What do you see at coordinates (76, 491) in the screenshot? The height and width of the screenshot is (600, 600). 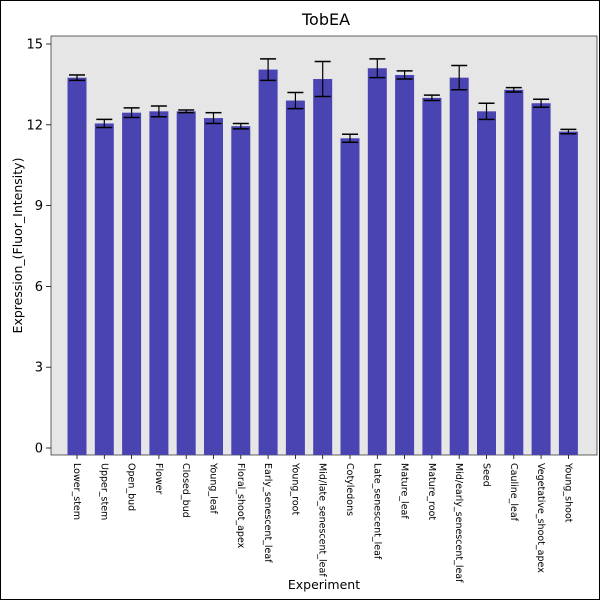 I see `x-tick-label: Lower_stem` at bounding box center [76, 491].